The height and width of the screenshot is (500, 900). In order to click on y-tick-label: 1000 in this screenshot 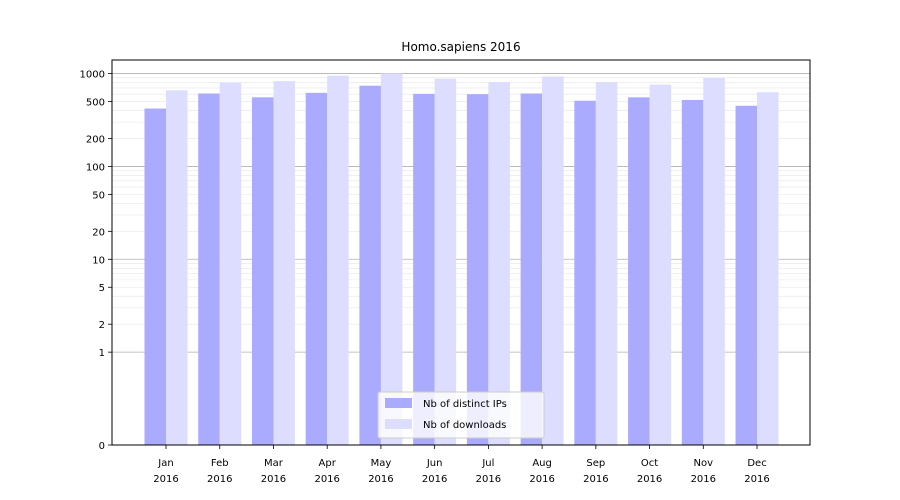, I will do `click(92, 75)`.